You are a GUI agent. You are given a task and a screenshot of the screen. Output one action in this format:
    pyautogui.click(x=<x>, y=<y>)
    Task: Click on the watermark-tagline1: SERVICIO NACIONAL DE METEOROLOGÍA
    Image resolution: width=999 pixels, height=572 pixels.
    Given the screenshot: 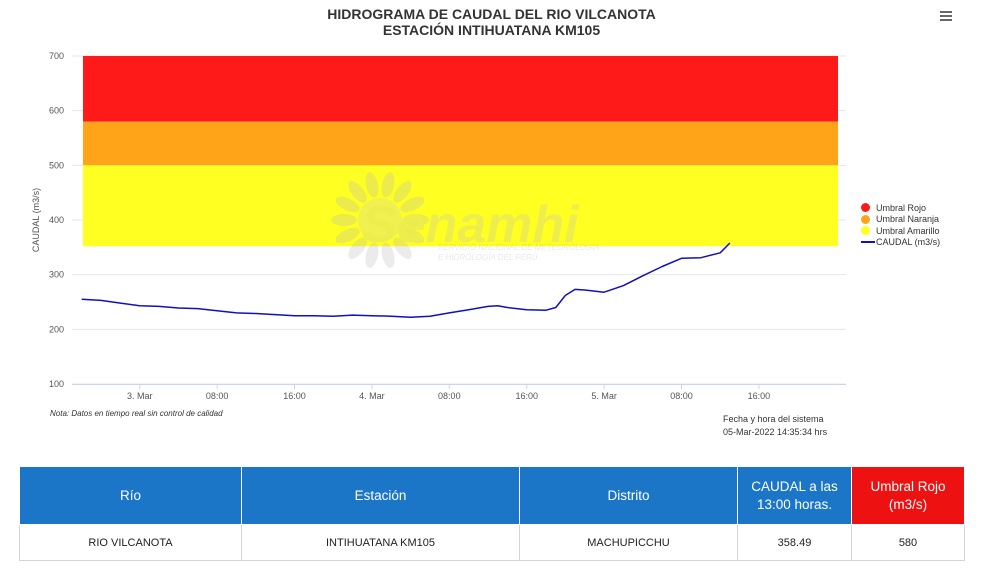 What is the action you would take?
    pyautogui.click(x=519, y=247)
    